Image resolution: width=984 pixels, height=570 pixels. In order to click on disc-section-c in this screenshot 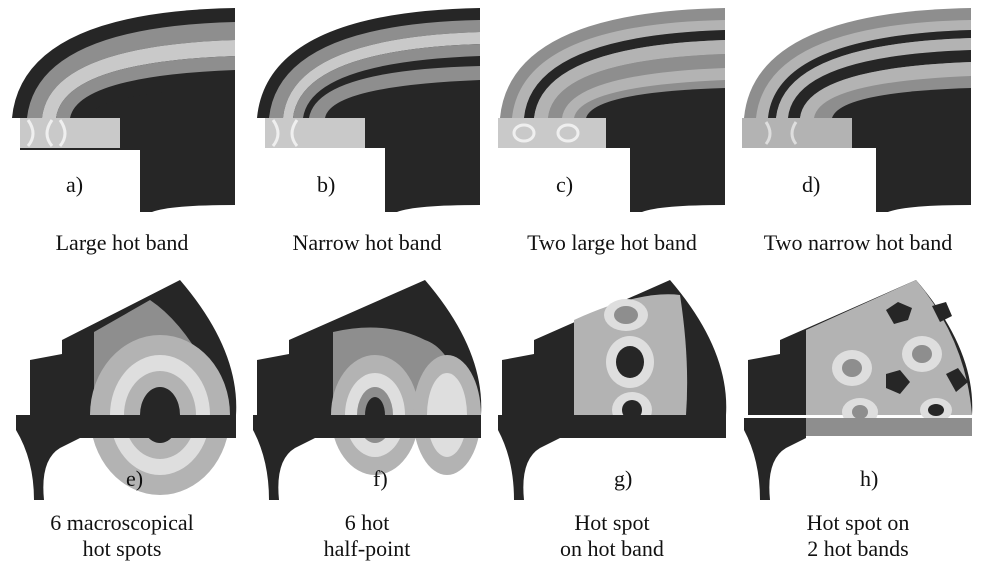, I will do `click(611, 110)`.